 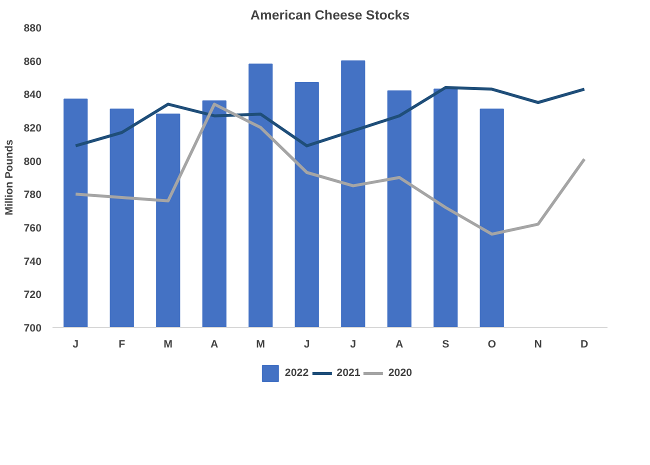 What do you see at coordinates (33, 262) in the screenshot?
I see `y-tick-label: 740` at bounding box center [33, 262].